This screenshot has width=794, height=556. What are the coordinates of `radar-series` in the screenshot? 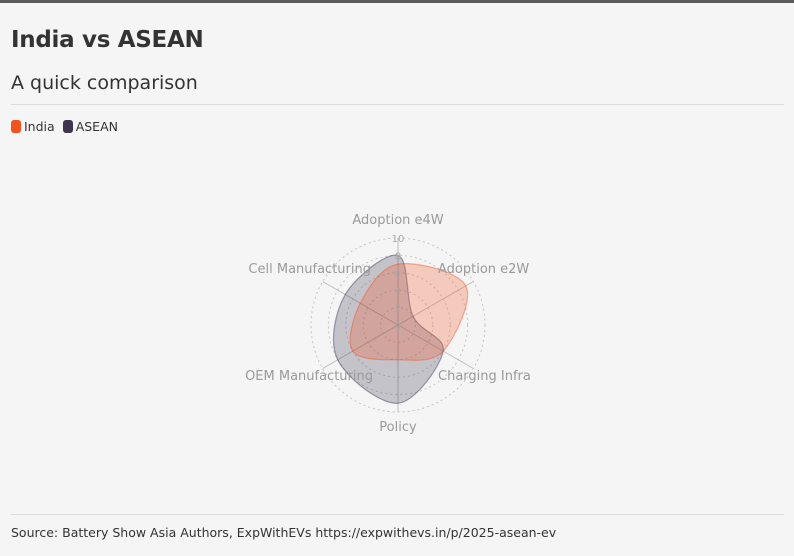 It's located at (400, 329).